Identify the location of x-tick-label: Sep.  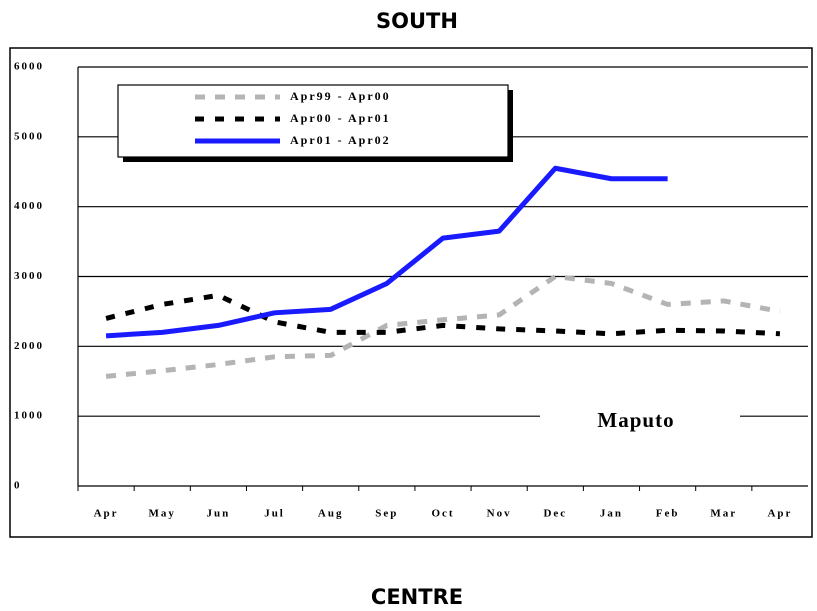
(386, 514).